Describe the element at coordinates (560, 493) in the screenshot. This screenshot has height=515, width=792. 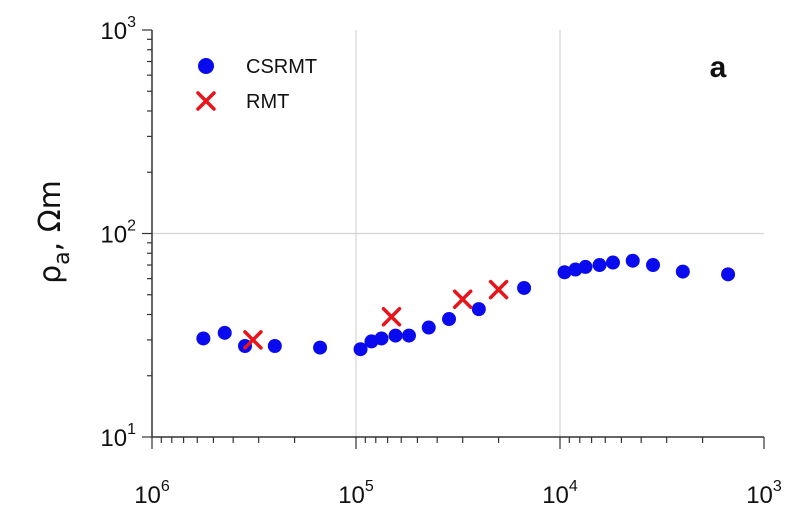
I see `x-tick-label: 10⁴` at that location.